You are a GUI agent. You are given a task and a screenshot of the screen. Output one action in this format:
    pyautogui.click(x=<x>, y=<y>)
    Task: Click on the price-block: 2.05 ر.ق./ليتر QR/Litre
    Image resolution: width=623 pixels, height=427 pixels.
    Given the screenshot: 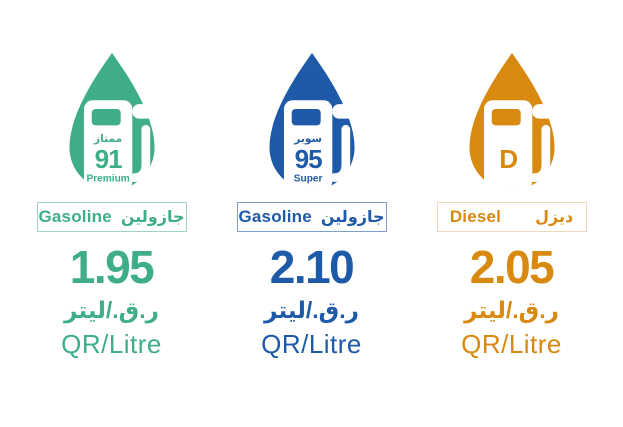 What is the action you would take?
    pyautogui.click(x=511, y=300)
    